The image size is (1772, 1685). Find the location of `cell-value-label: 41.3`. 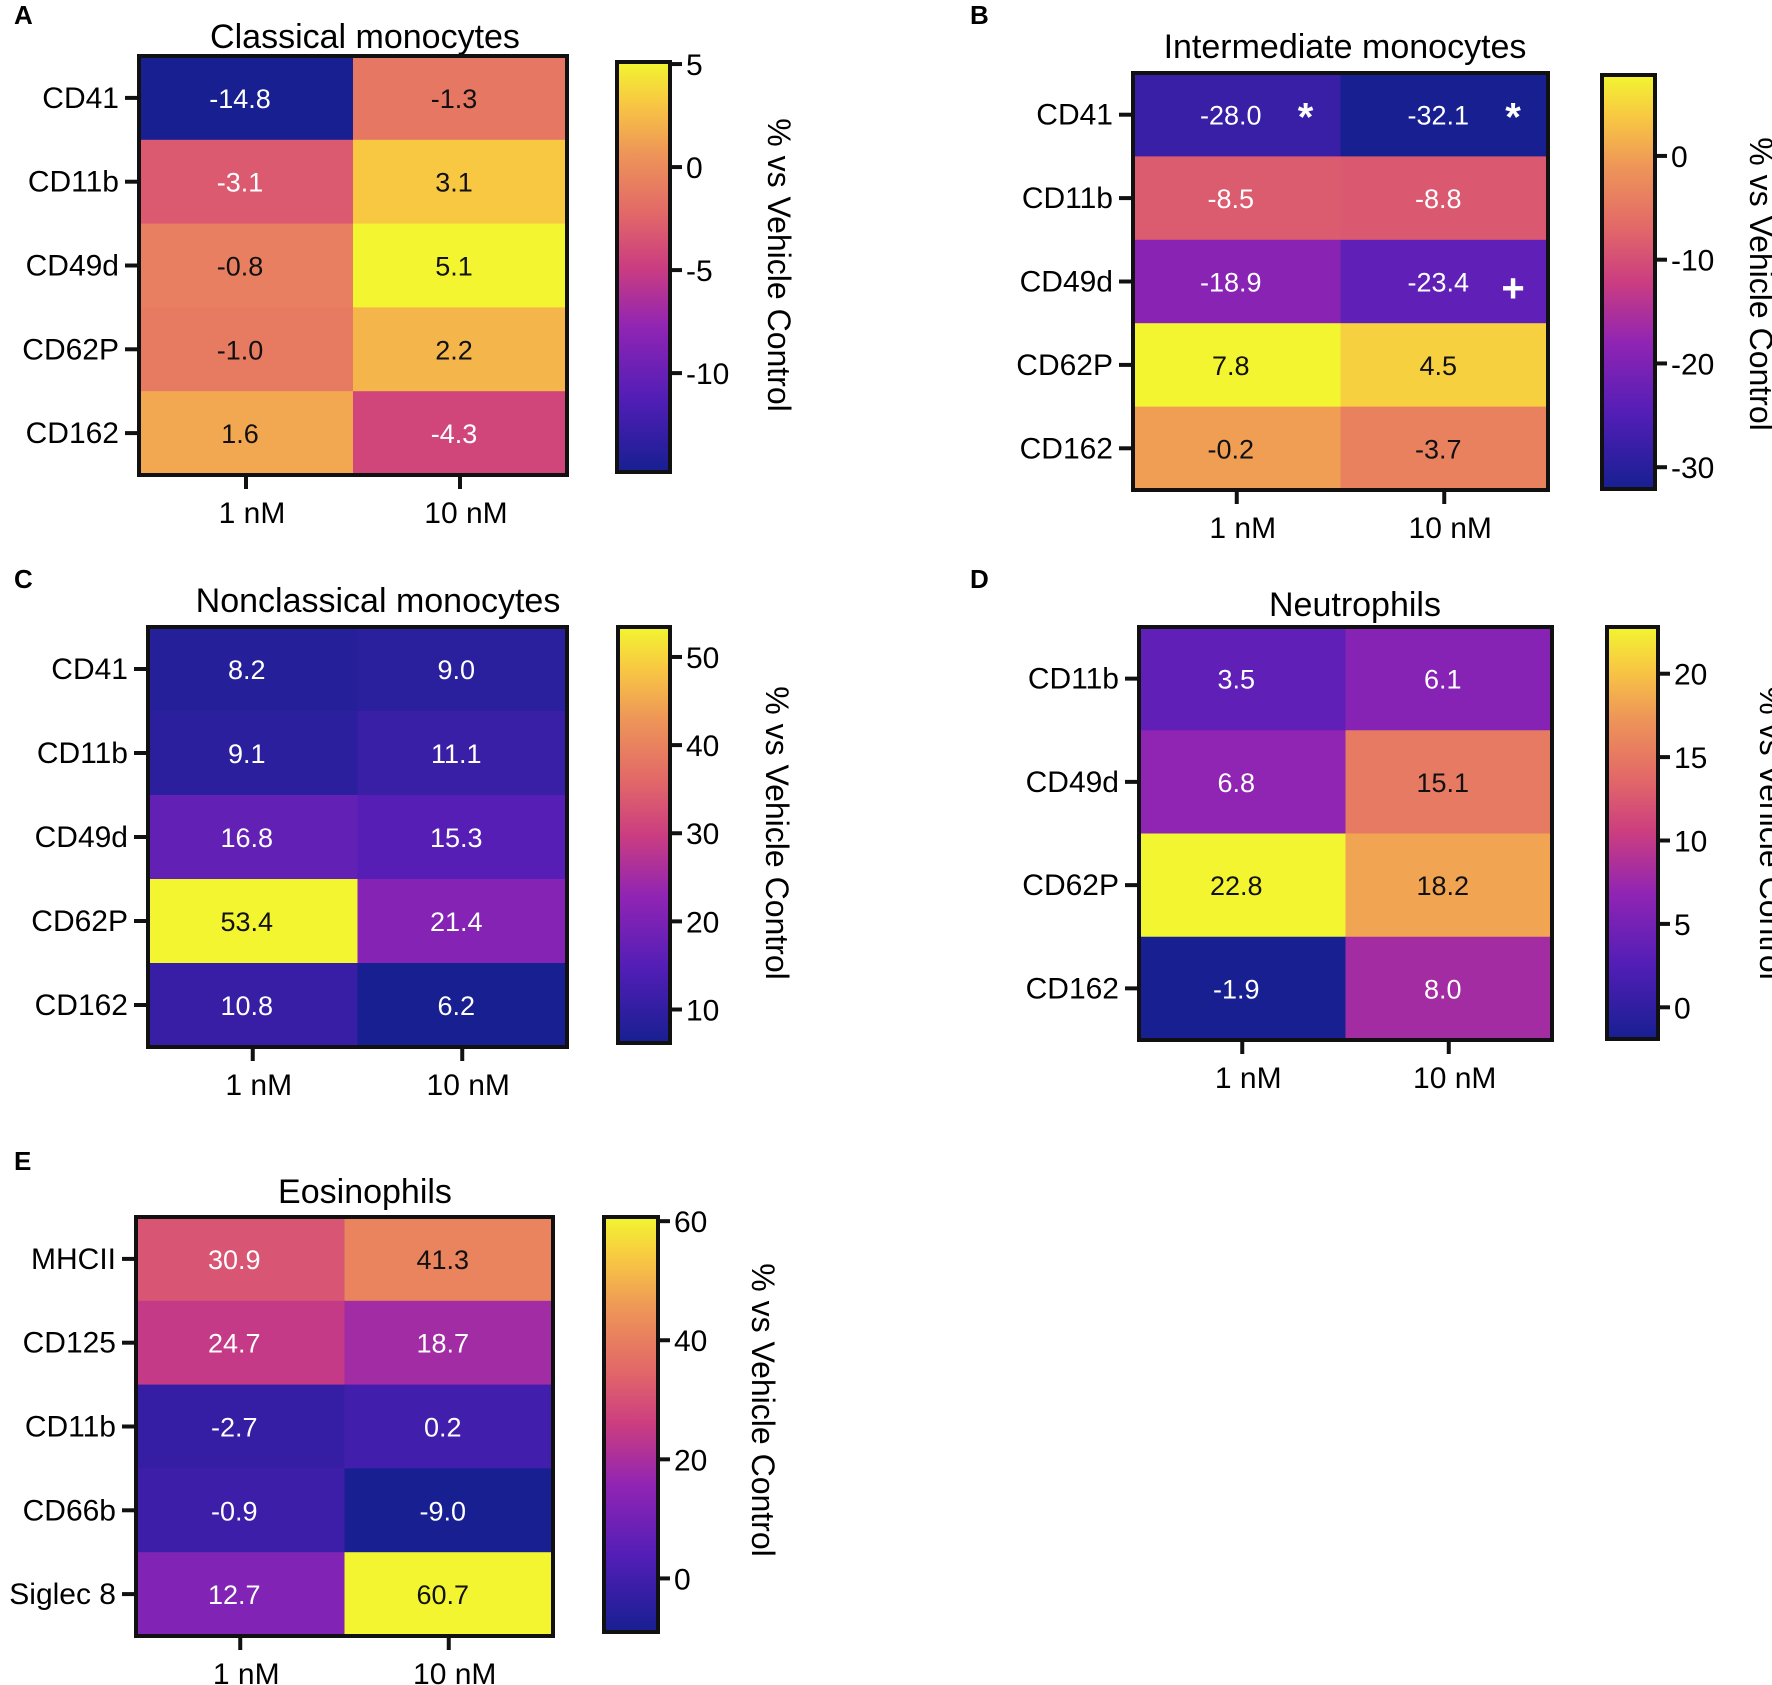

cell-value-label: 41.3 is located at coordinates (442, 1260).